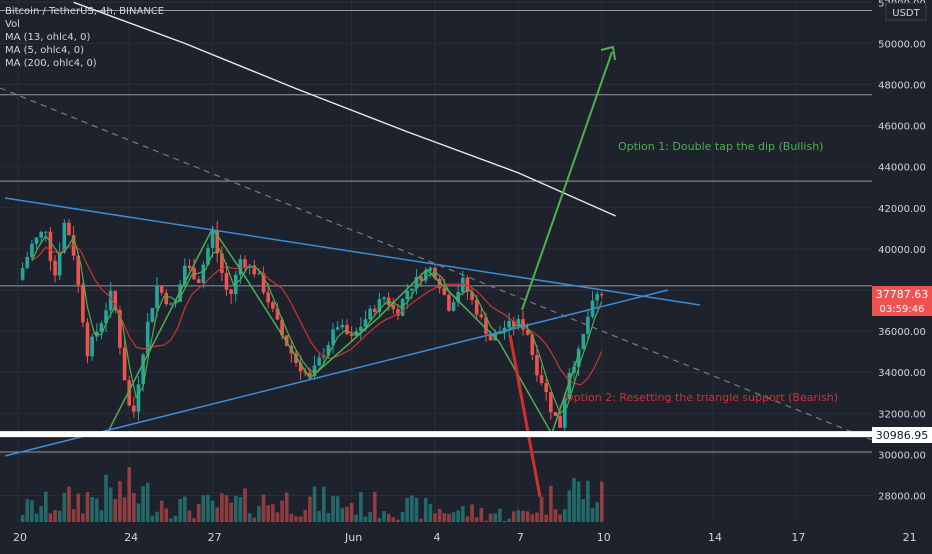 This screenshot has height=554, width=932. I want to click on current-price-text: 37787.63, so click(902, 294).